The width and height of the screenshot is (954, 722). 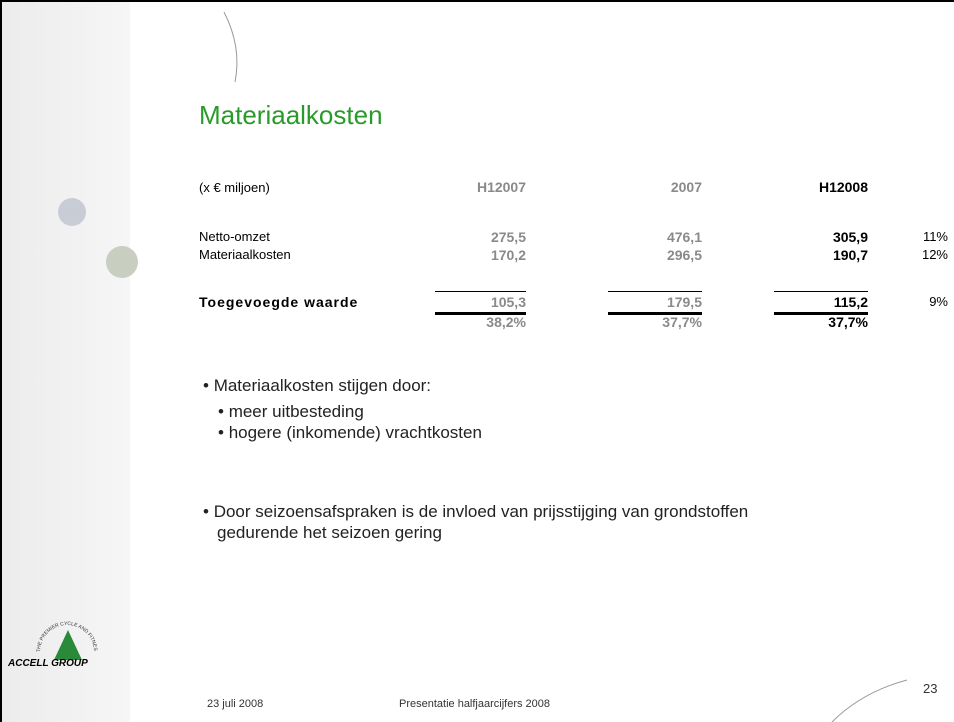 I want to click on value-cell: 190,7, so click(x=850, y=255).